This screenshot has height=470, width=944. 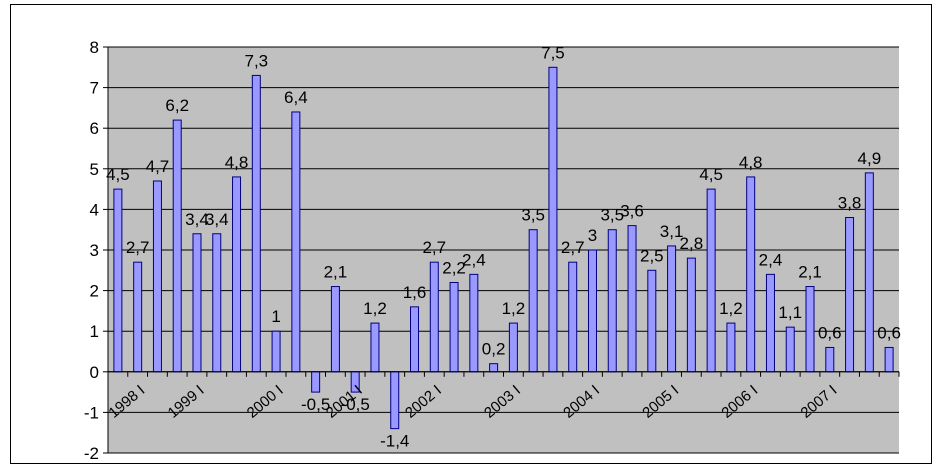 I want to click on data-label: 2,2, so click(x=454, y=267).